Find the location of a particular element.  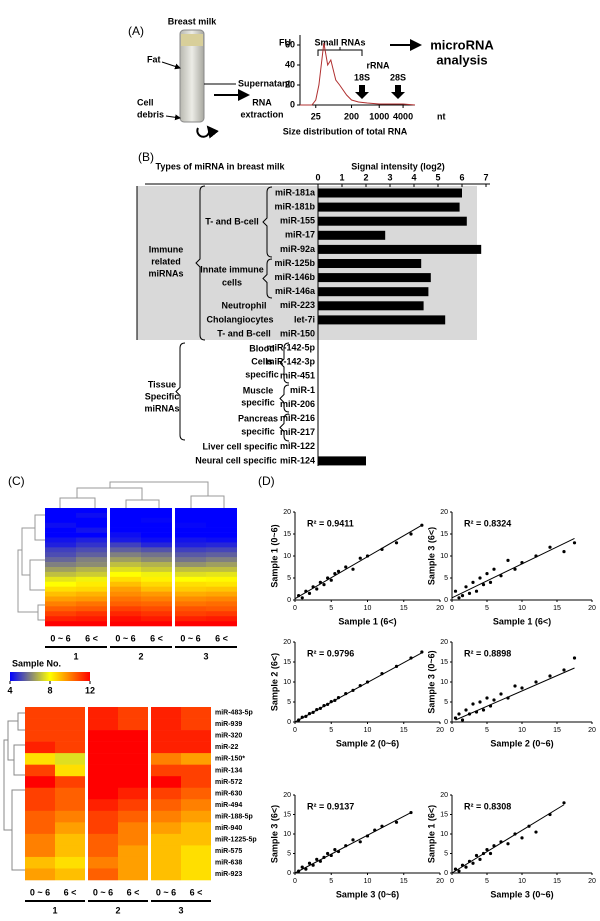

category-axis-title: Types of miRNA in breast milk is located at coordinates (220, 166).